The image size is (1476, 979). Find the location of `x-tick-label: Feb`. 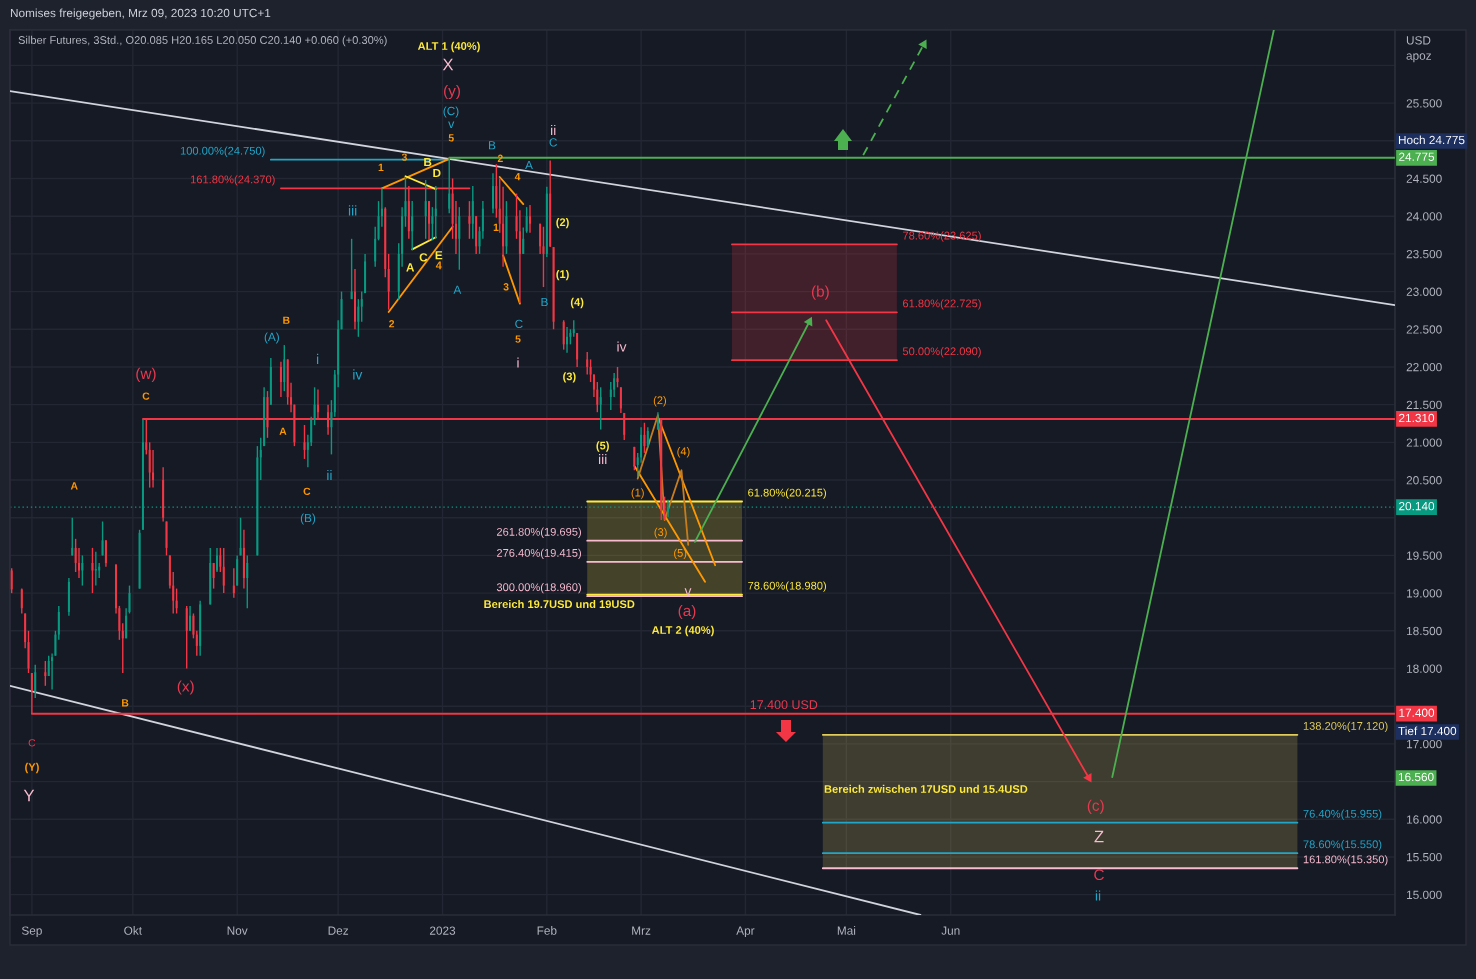

x-tick-label: Feb is located at coordinates (547, 930).